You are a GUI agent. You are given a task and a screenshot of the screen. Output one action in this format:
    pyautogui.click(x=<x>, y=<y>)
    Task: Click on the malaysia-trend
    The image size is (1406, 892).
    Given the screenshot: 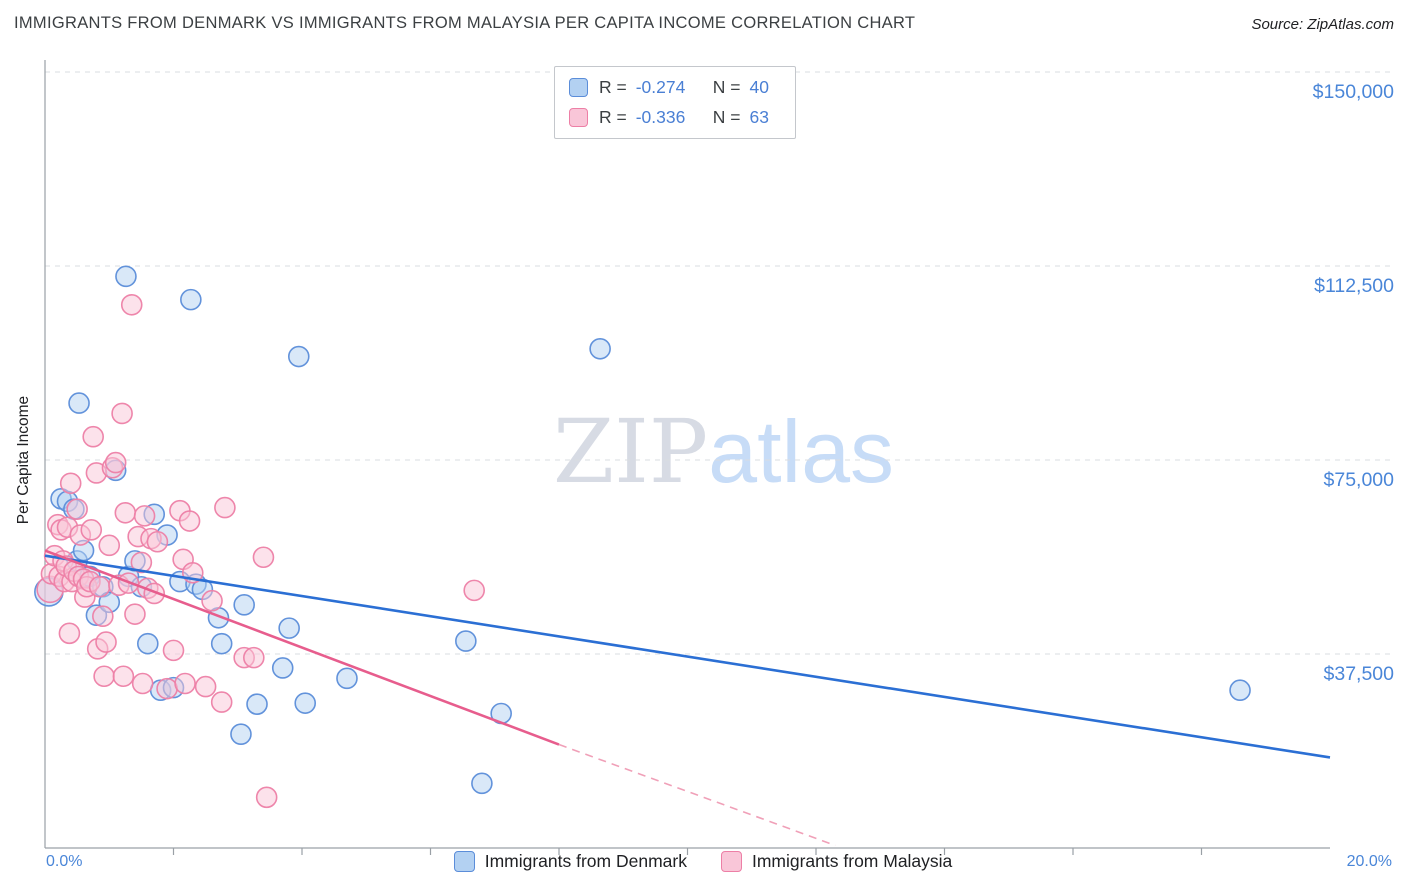 What is the action you would take?
    pyautogui.click(x=302, y=647)
    